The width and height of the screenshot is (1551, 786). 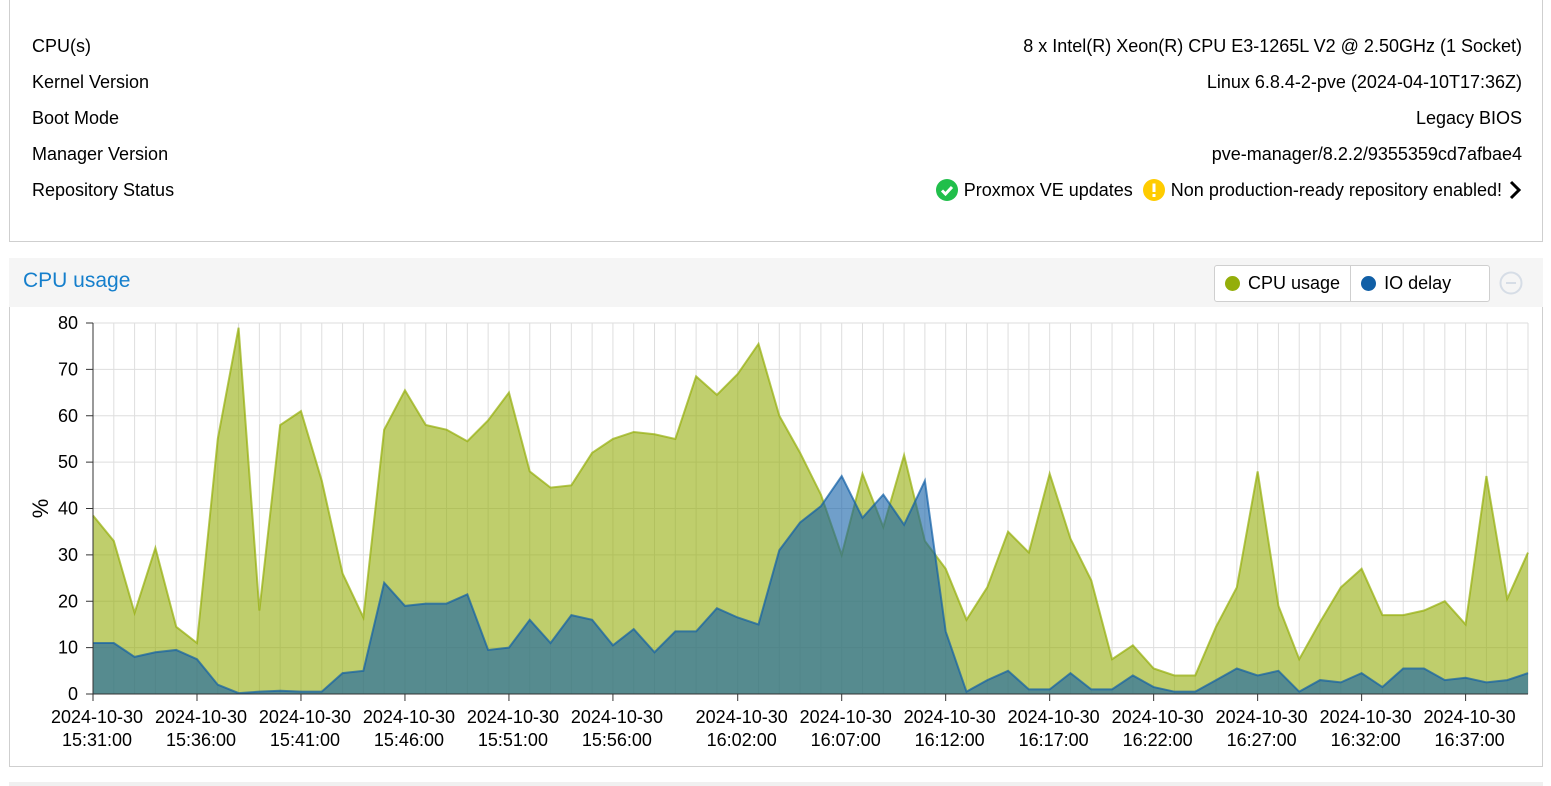 I want to click on legend-label: IO delay, so click(x=1418, y=283).